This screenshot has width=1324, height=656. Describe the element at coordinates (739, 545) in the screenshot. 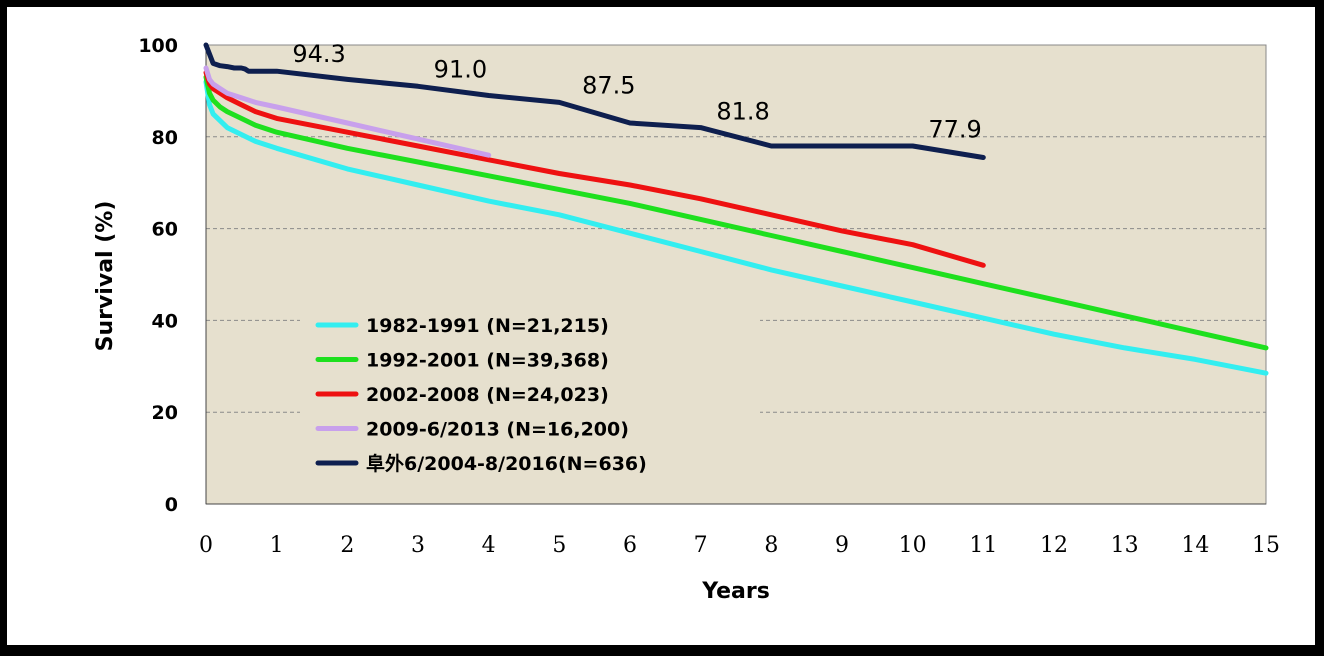

I see `x-tick-labels: 0 1 2 3 4 5 6 7 8 9 10 11 12 13 14 15` at that location.